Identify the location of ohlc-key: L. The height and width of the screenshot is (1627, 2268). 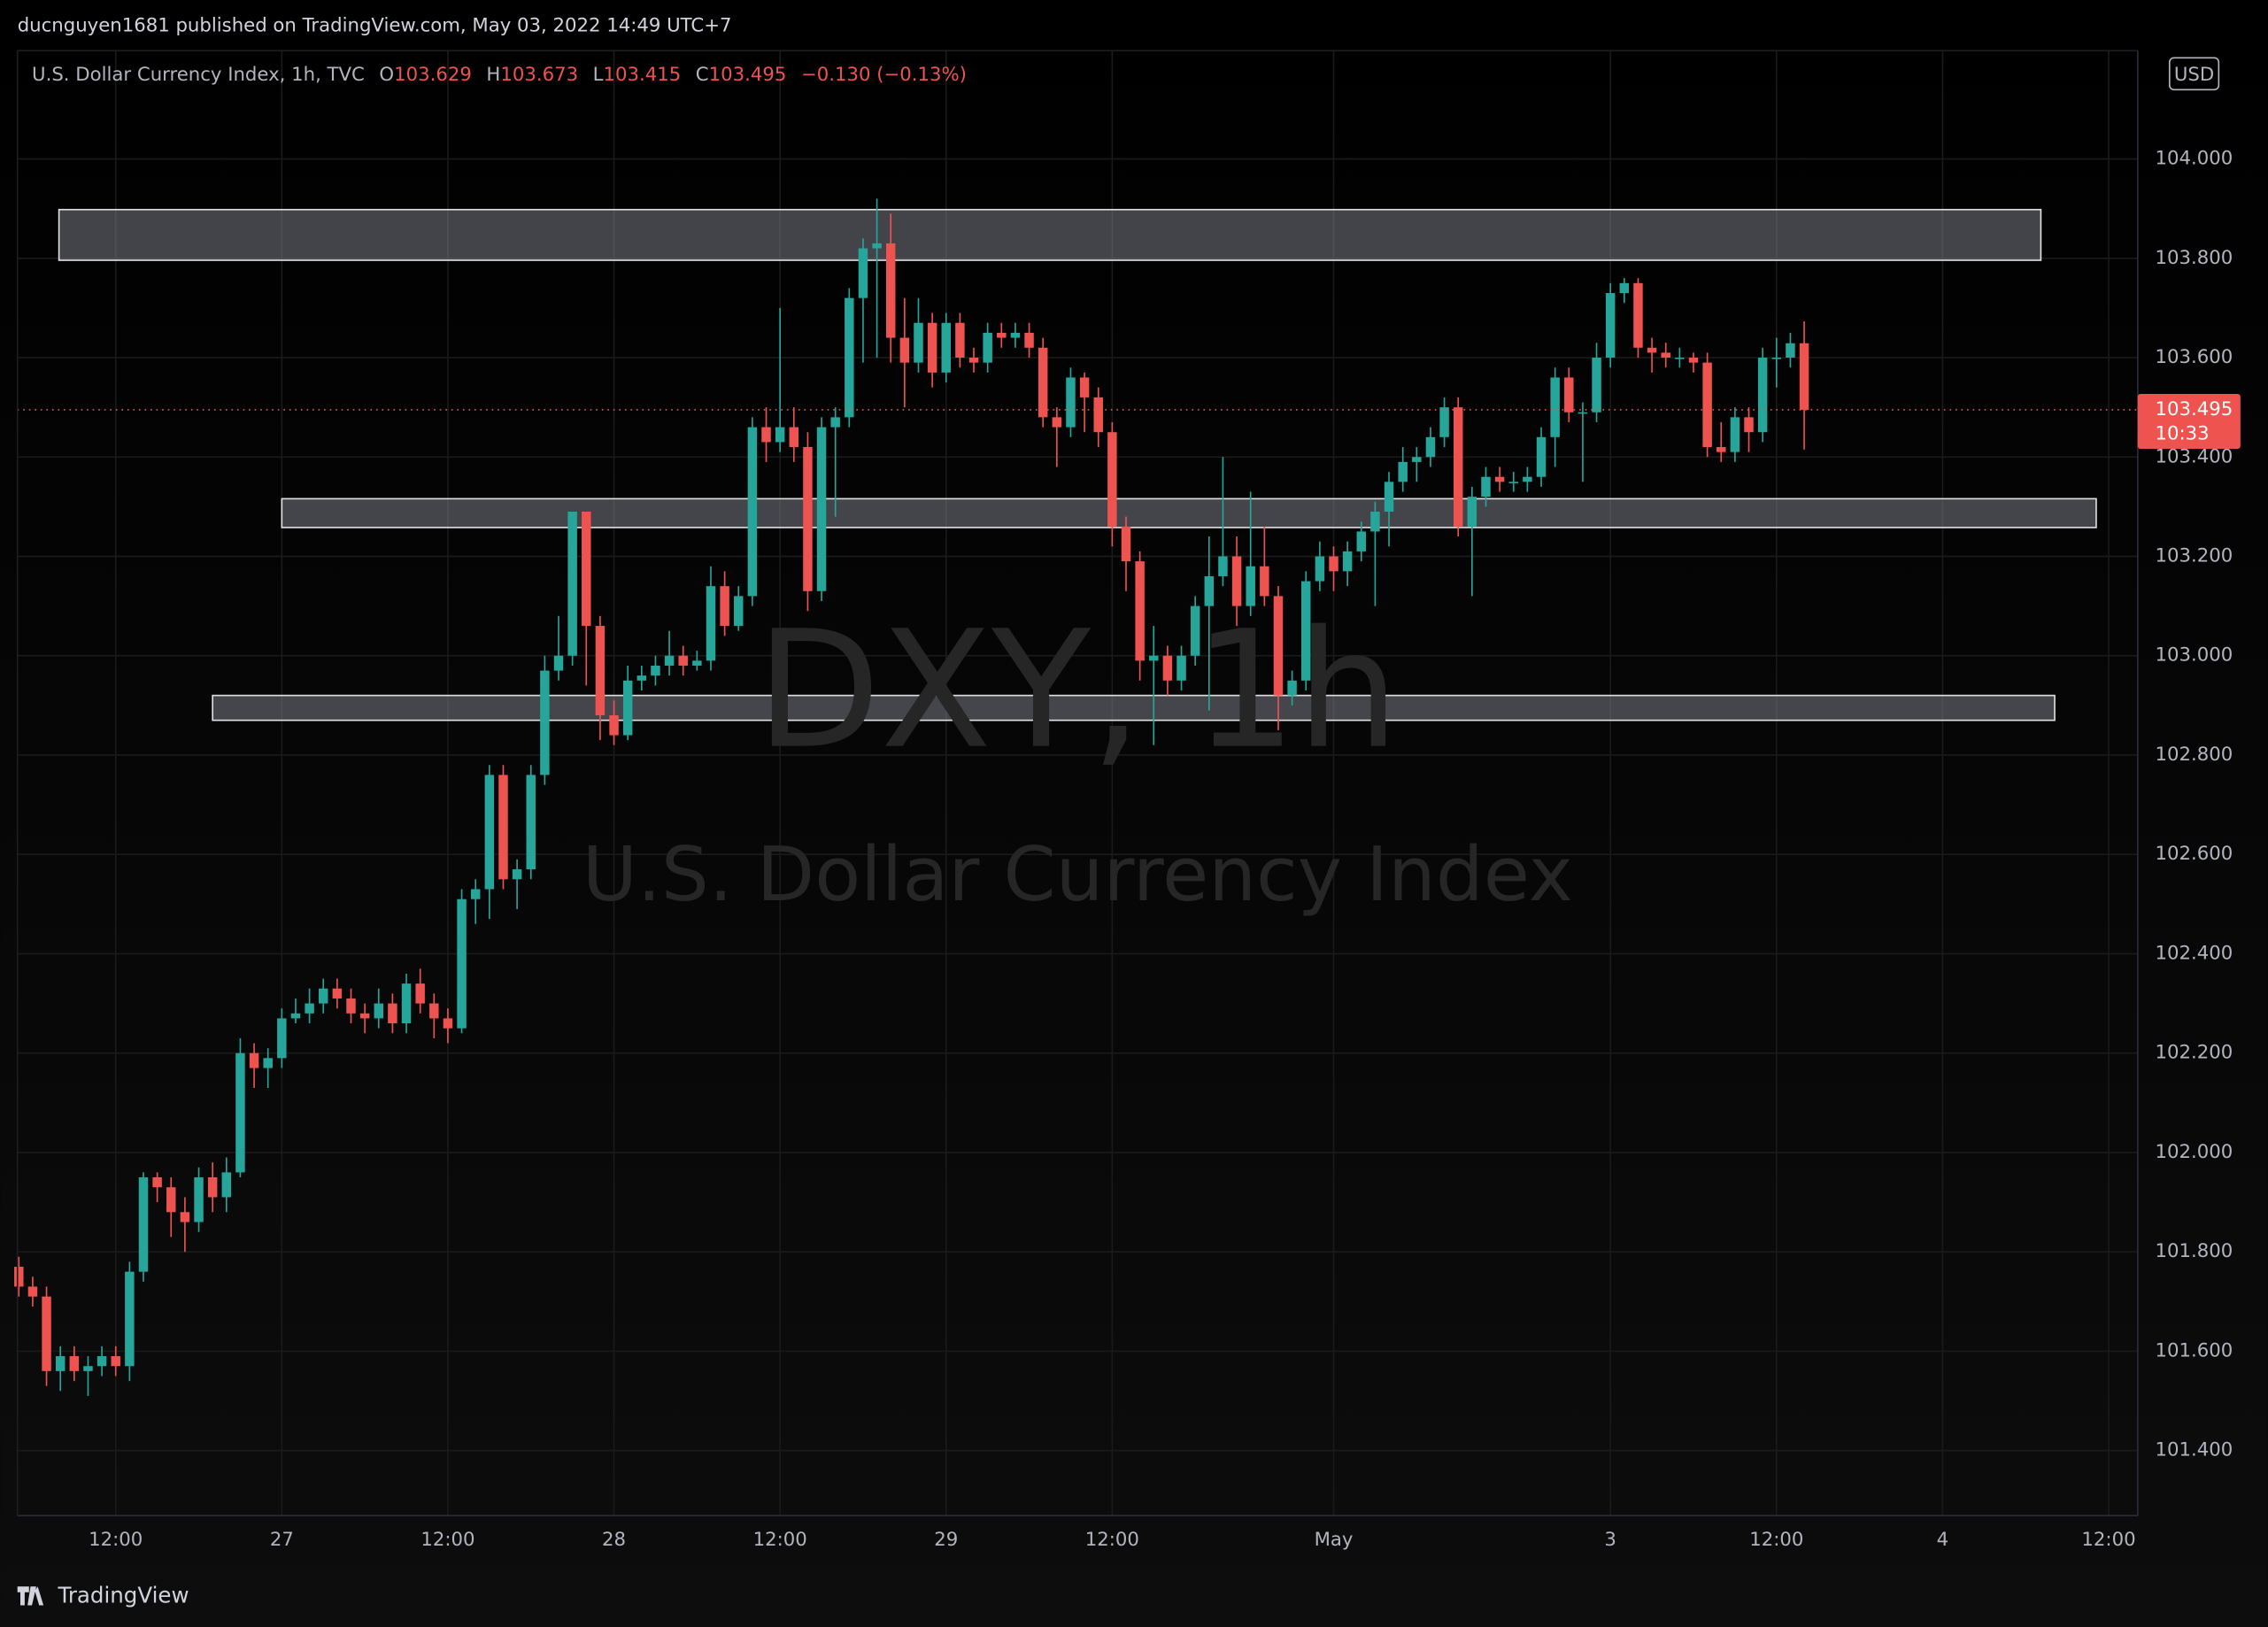
(598, 75).